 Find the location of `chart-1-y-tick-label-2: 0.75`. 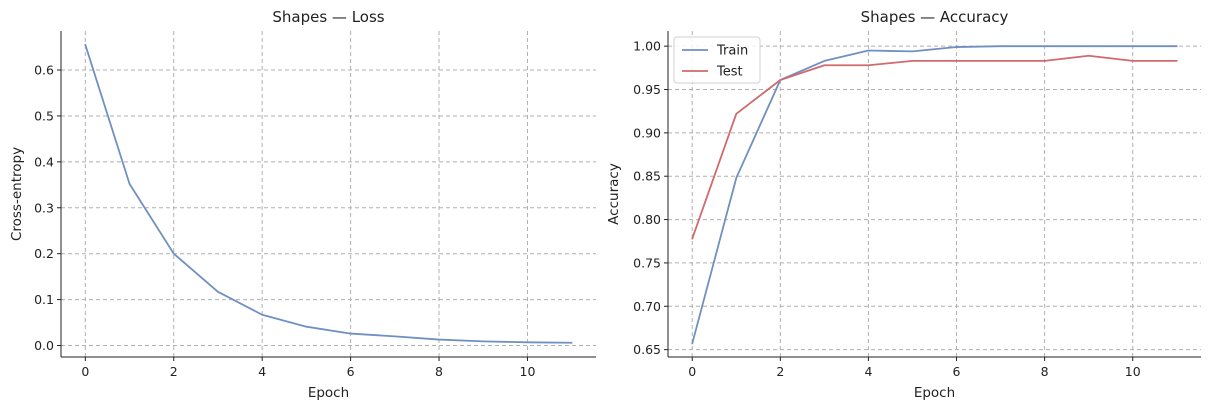

chart-1-y-tick-label-2: 0.75 is located at coordinates (647, 262).